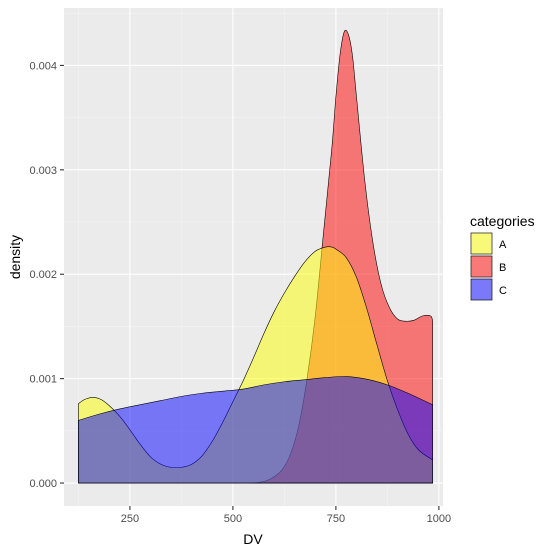 The height and width of the screenshot is (552, 553). Describe the element at coordinates (481, 266) in the screenshot. I see `legend-swatch-B` at that location.